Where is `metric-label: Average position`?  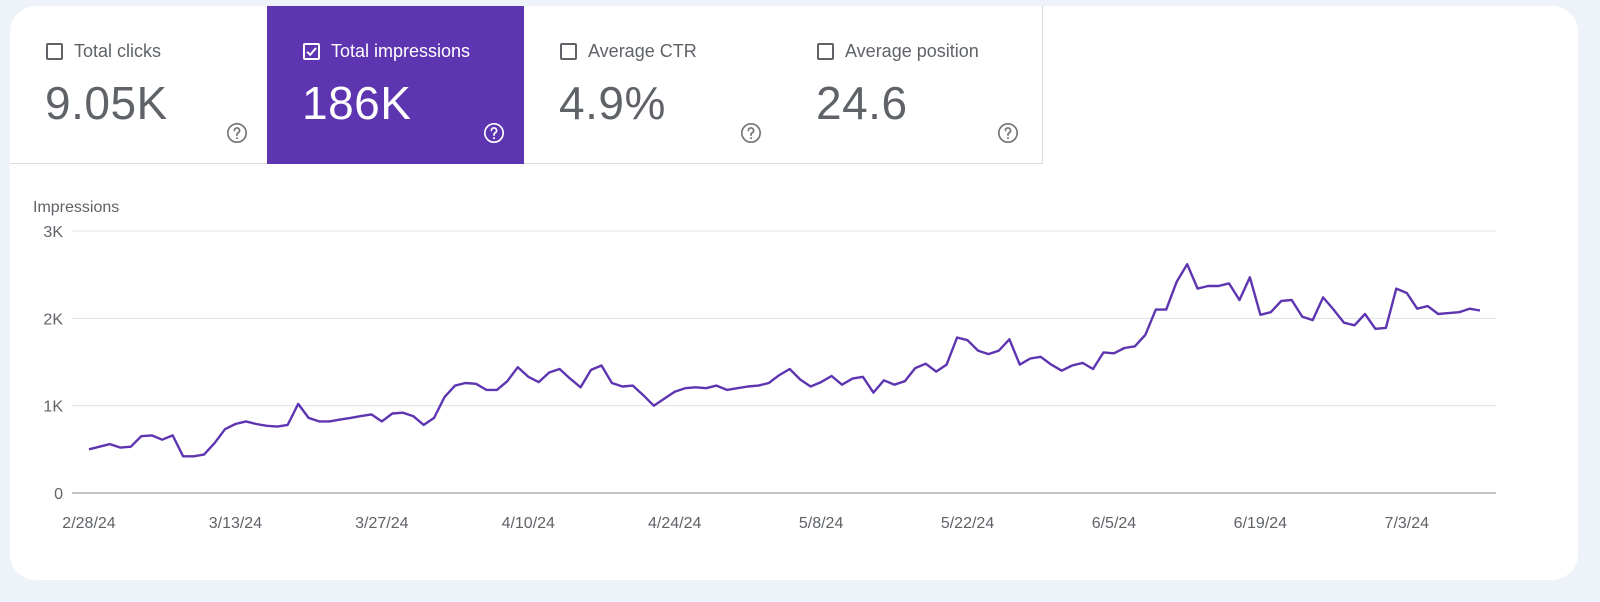 metric-label: Average position is located at coordinates (912, 51).